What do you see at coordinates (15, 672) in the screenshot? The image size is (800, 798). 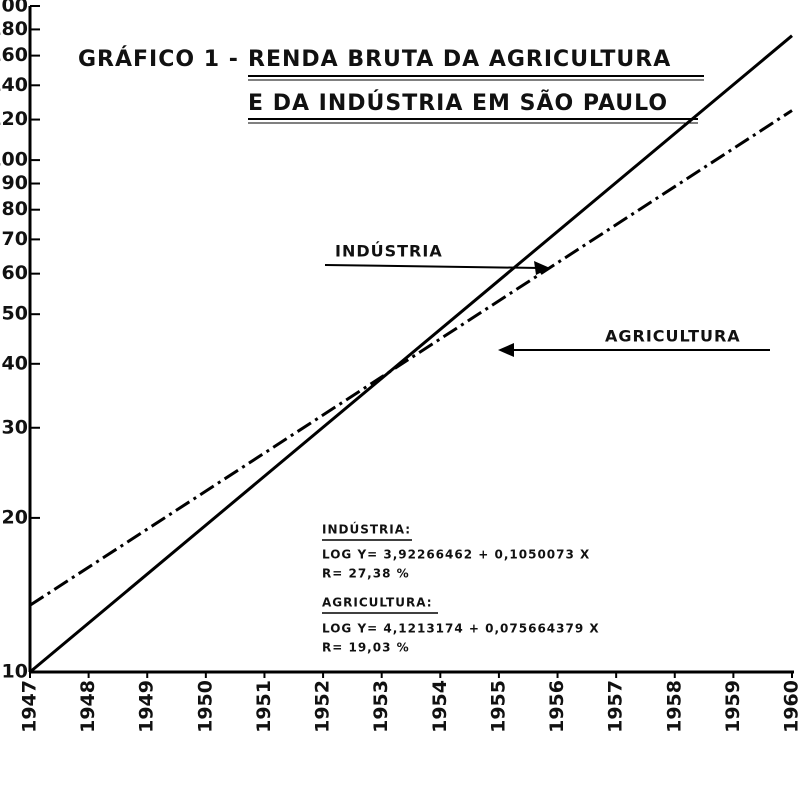 I see `y-tick-label: 10` at bounding box center [15, 672].